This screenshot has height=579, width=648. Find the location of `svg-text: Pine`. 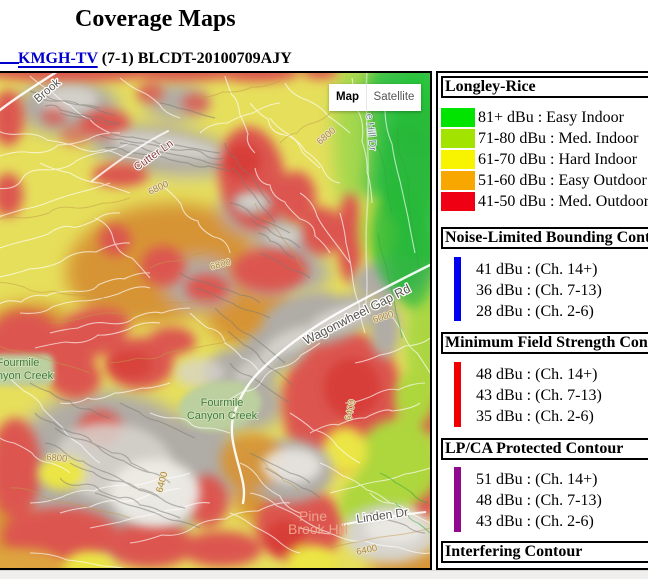

svg-text: Pine is located at coordinates (313, 516).